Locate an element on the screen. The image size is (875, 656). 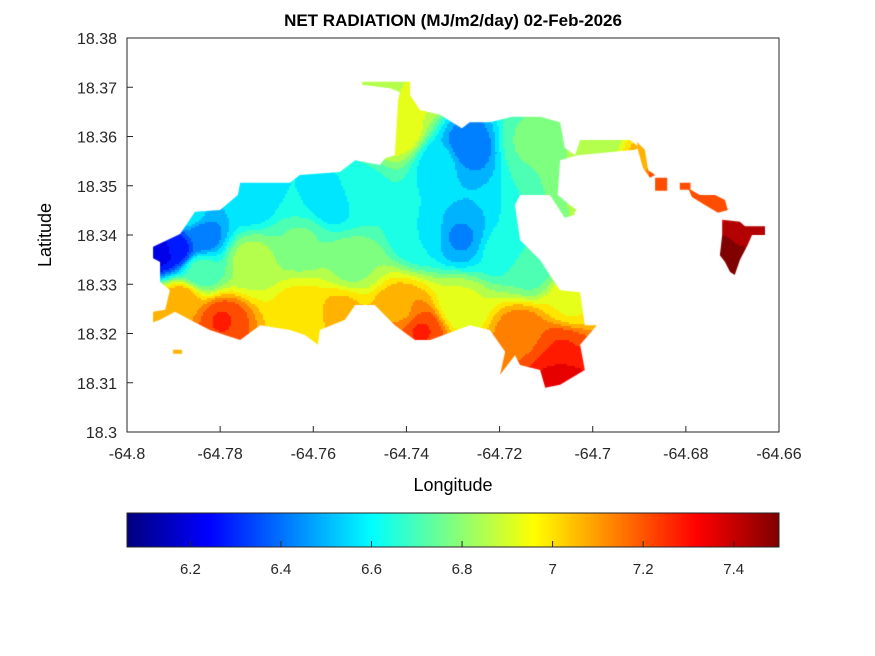
x-tick-label: -64.68 is located at coordinates (685, 454).